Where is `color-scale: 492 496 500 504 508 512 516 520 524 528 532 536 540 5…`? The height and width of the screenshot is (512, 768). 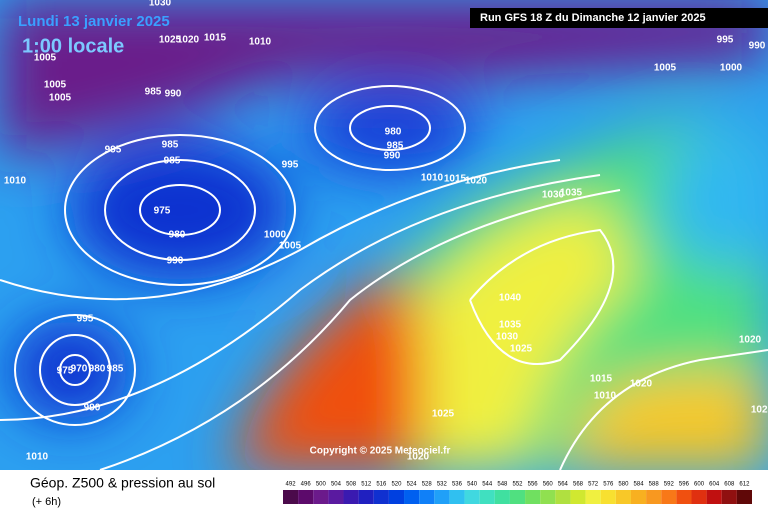 color-scale: 492 496 500 504 508 512 516 520 524 528 532 536 540 5… is located at coordinates (517, 493).